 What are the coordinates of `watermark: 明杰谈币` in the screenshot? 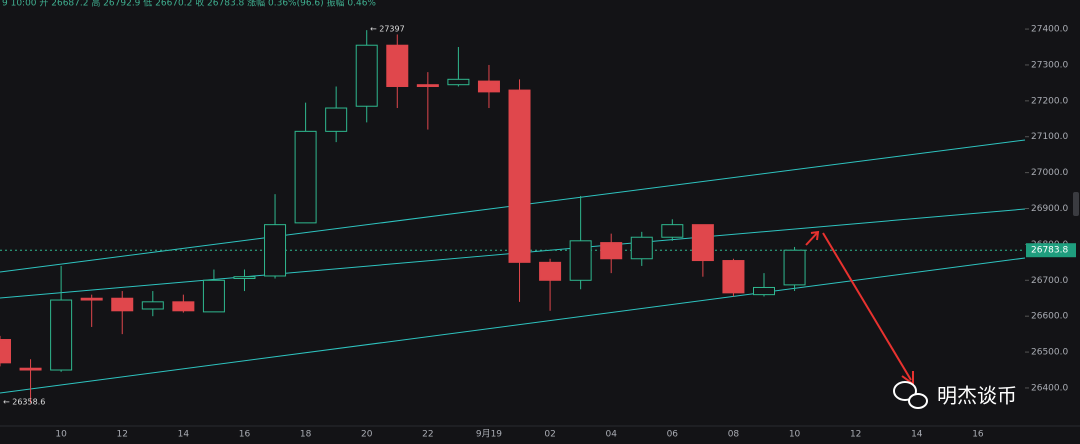 It's located at (955, 395).